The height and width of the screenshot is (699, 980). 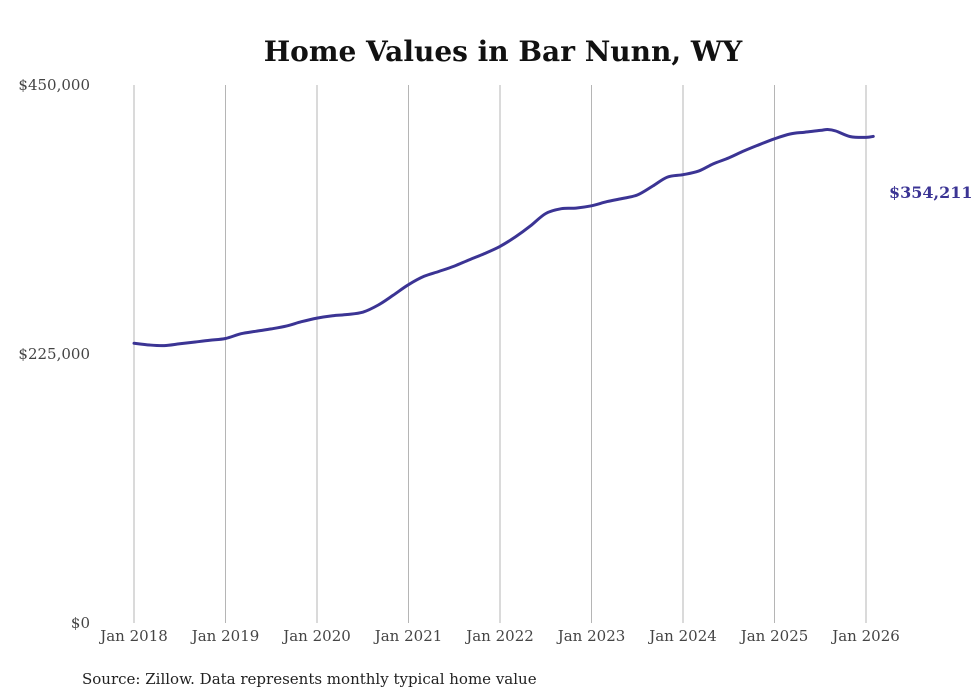 What do you see at coordinates (931, 192) in the screenshot?
I see `latest-value-label: $354,211` at bounding box center [931, 192].